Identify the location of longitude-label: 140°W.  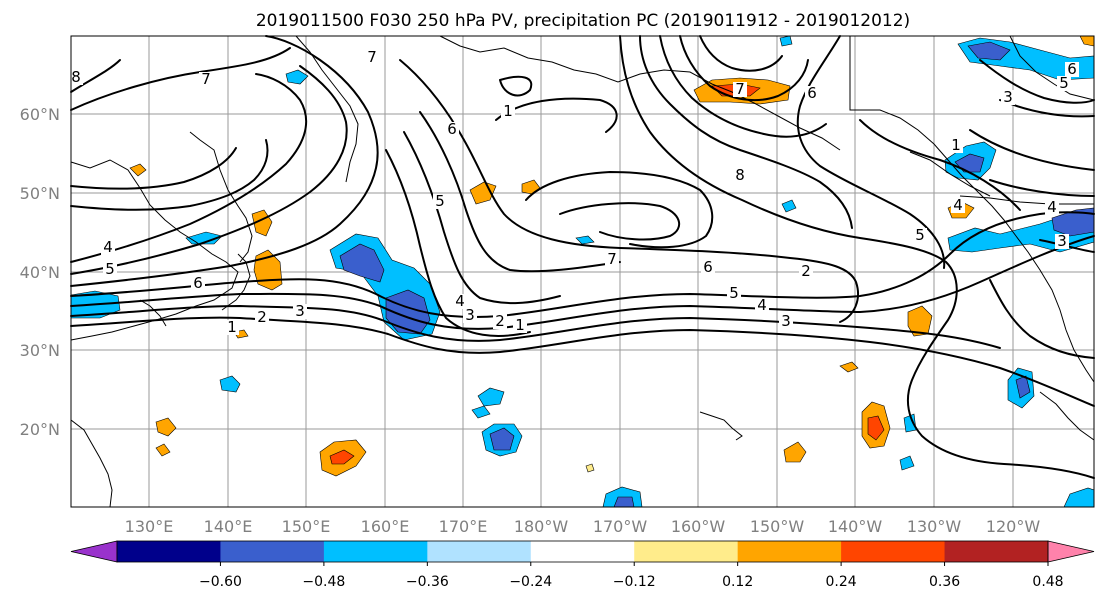
(855, 526).